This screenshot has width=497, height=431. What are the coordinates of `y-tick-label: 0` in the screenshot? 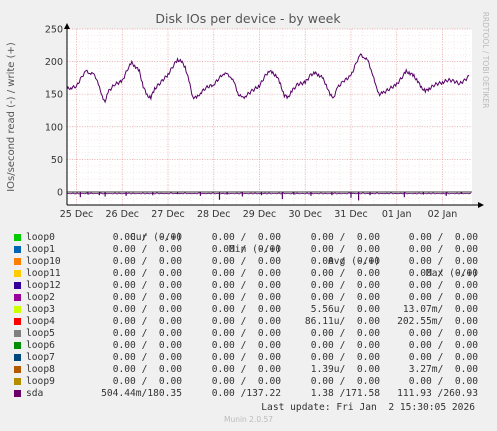 It's located at (60, 192).